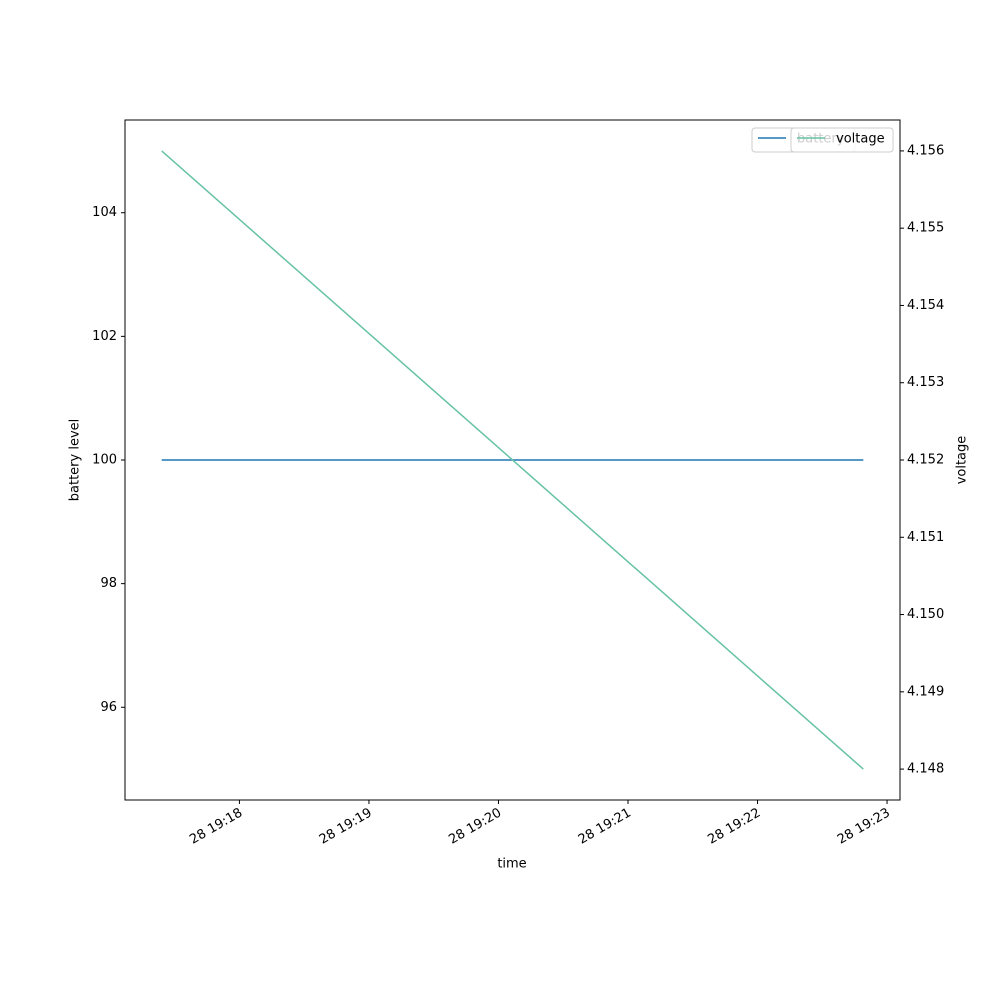  I want to click on y2-tick-label: 4.154, so click(925, 305).